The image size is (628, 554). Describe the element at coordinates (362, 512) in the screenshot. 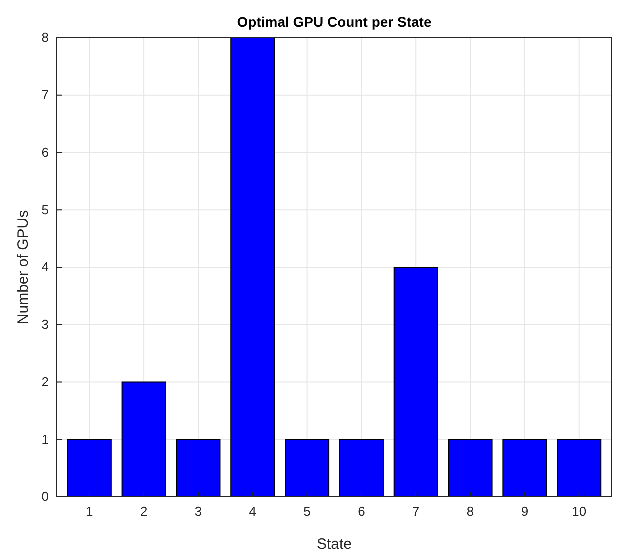

I see `x-tick-label: 6` at that location.